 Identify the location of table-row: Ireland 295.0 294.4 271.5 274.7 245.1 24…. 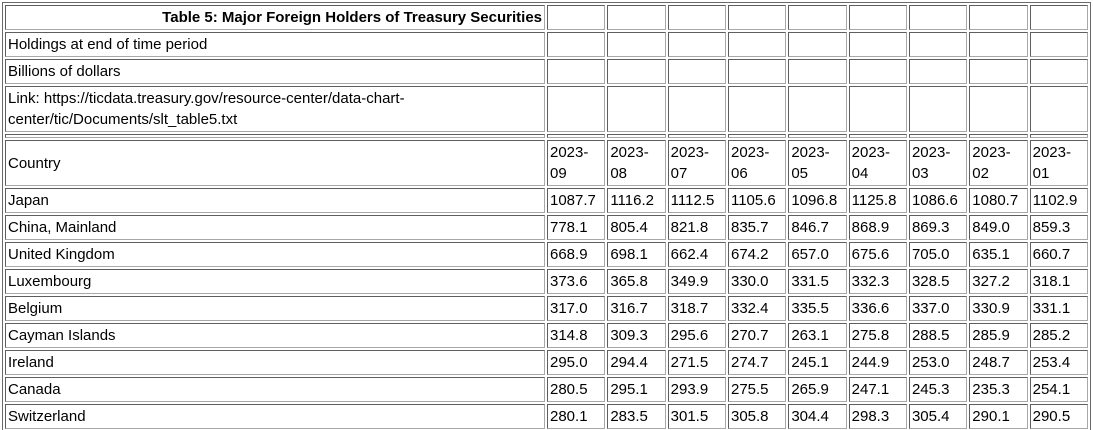
(546, 362).